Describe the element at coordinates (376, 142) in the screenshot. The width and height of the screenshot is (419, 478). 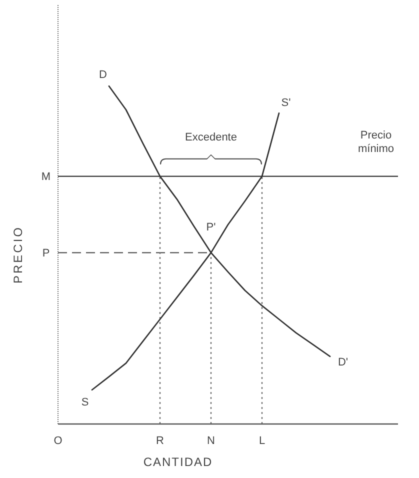
I see `annotation: Precio mínimo` at that location.